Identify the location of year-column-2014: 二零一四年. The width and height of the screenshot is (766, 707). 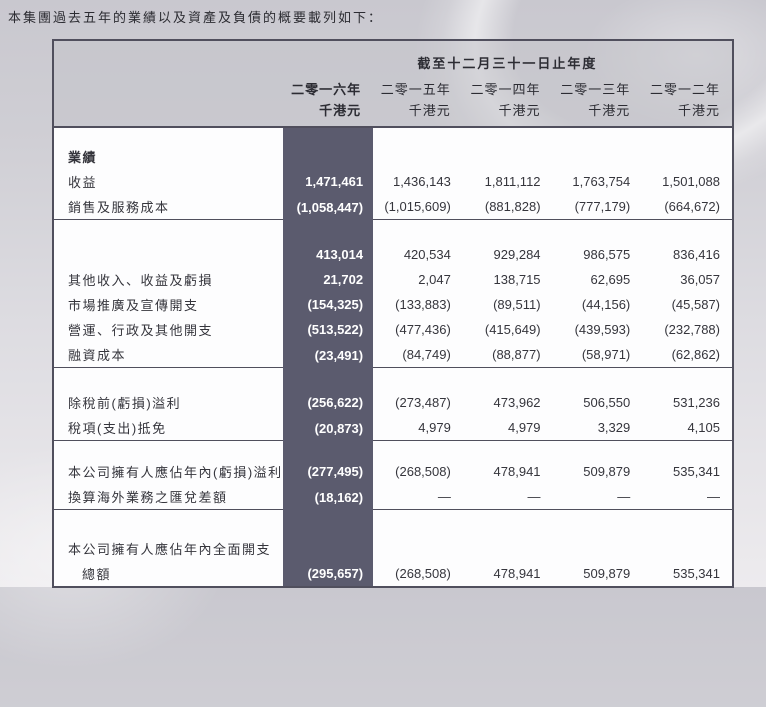
(507, 88).